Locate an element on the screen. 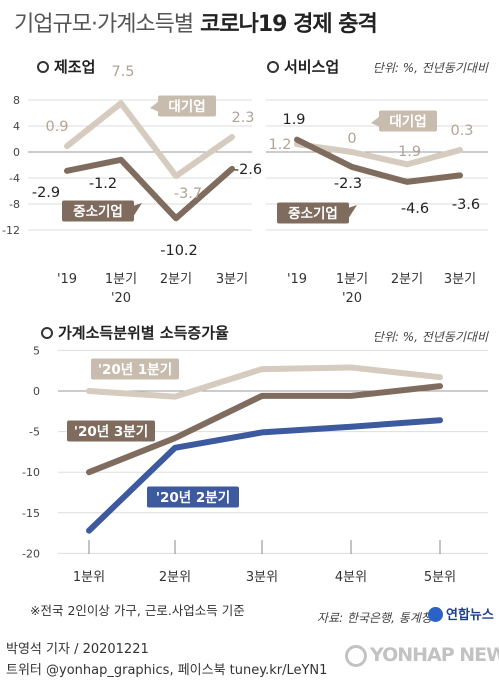 Image resolution: width=499 pixels, height=685 pixels. panel1-legend-small-box is located at coordinates (98, 211).